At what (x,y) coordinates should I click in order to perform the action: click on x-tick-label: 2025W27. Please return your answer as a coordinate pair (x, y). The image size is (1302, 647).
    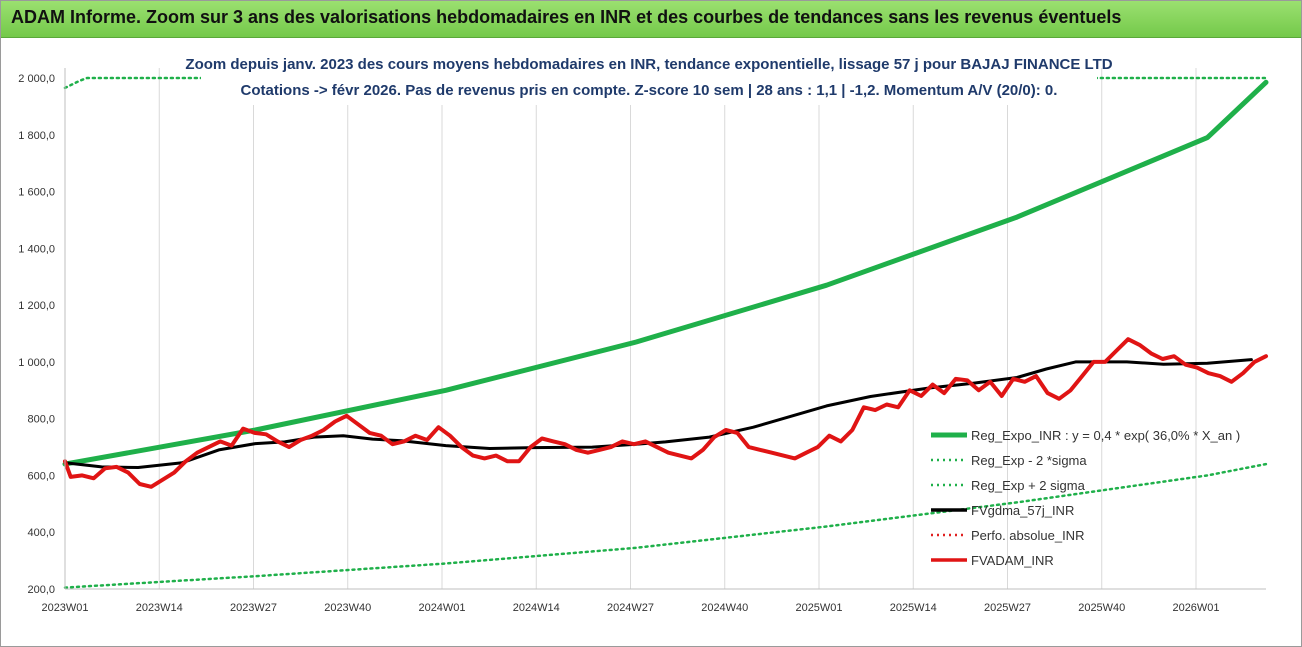
    Looking at the image, I should click on (1007, 608).